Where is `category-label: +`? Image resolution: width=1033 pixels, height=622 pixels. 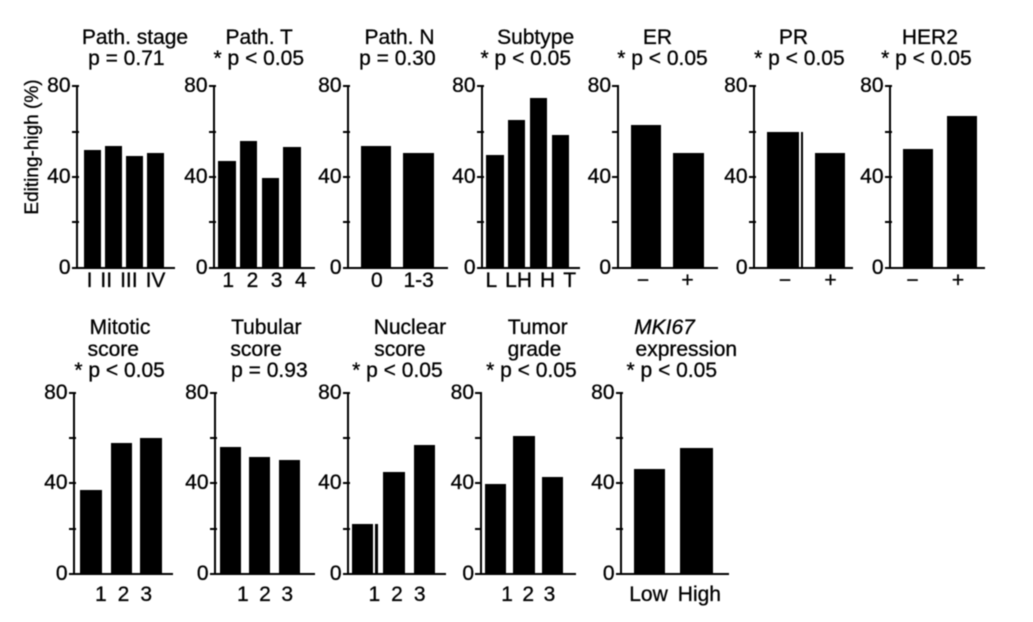
category-label: + is located at coordinates (958, 280).